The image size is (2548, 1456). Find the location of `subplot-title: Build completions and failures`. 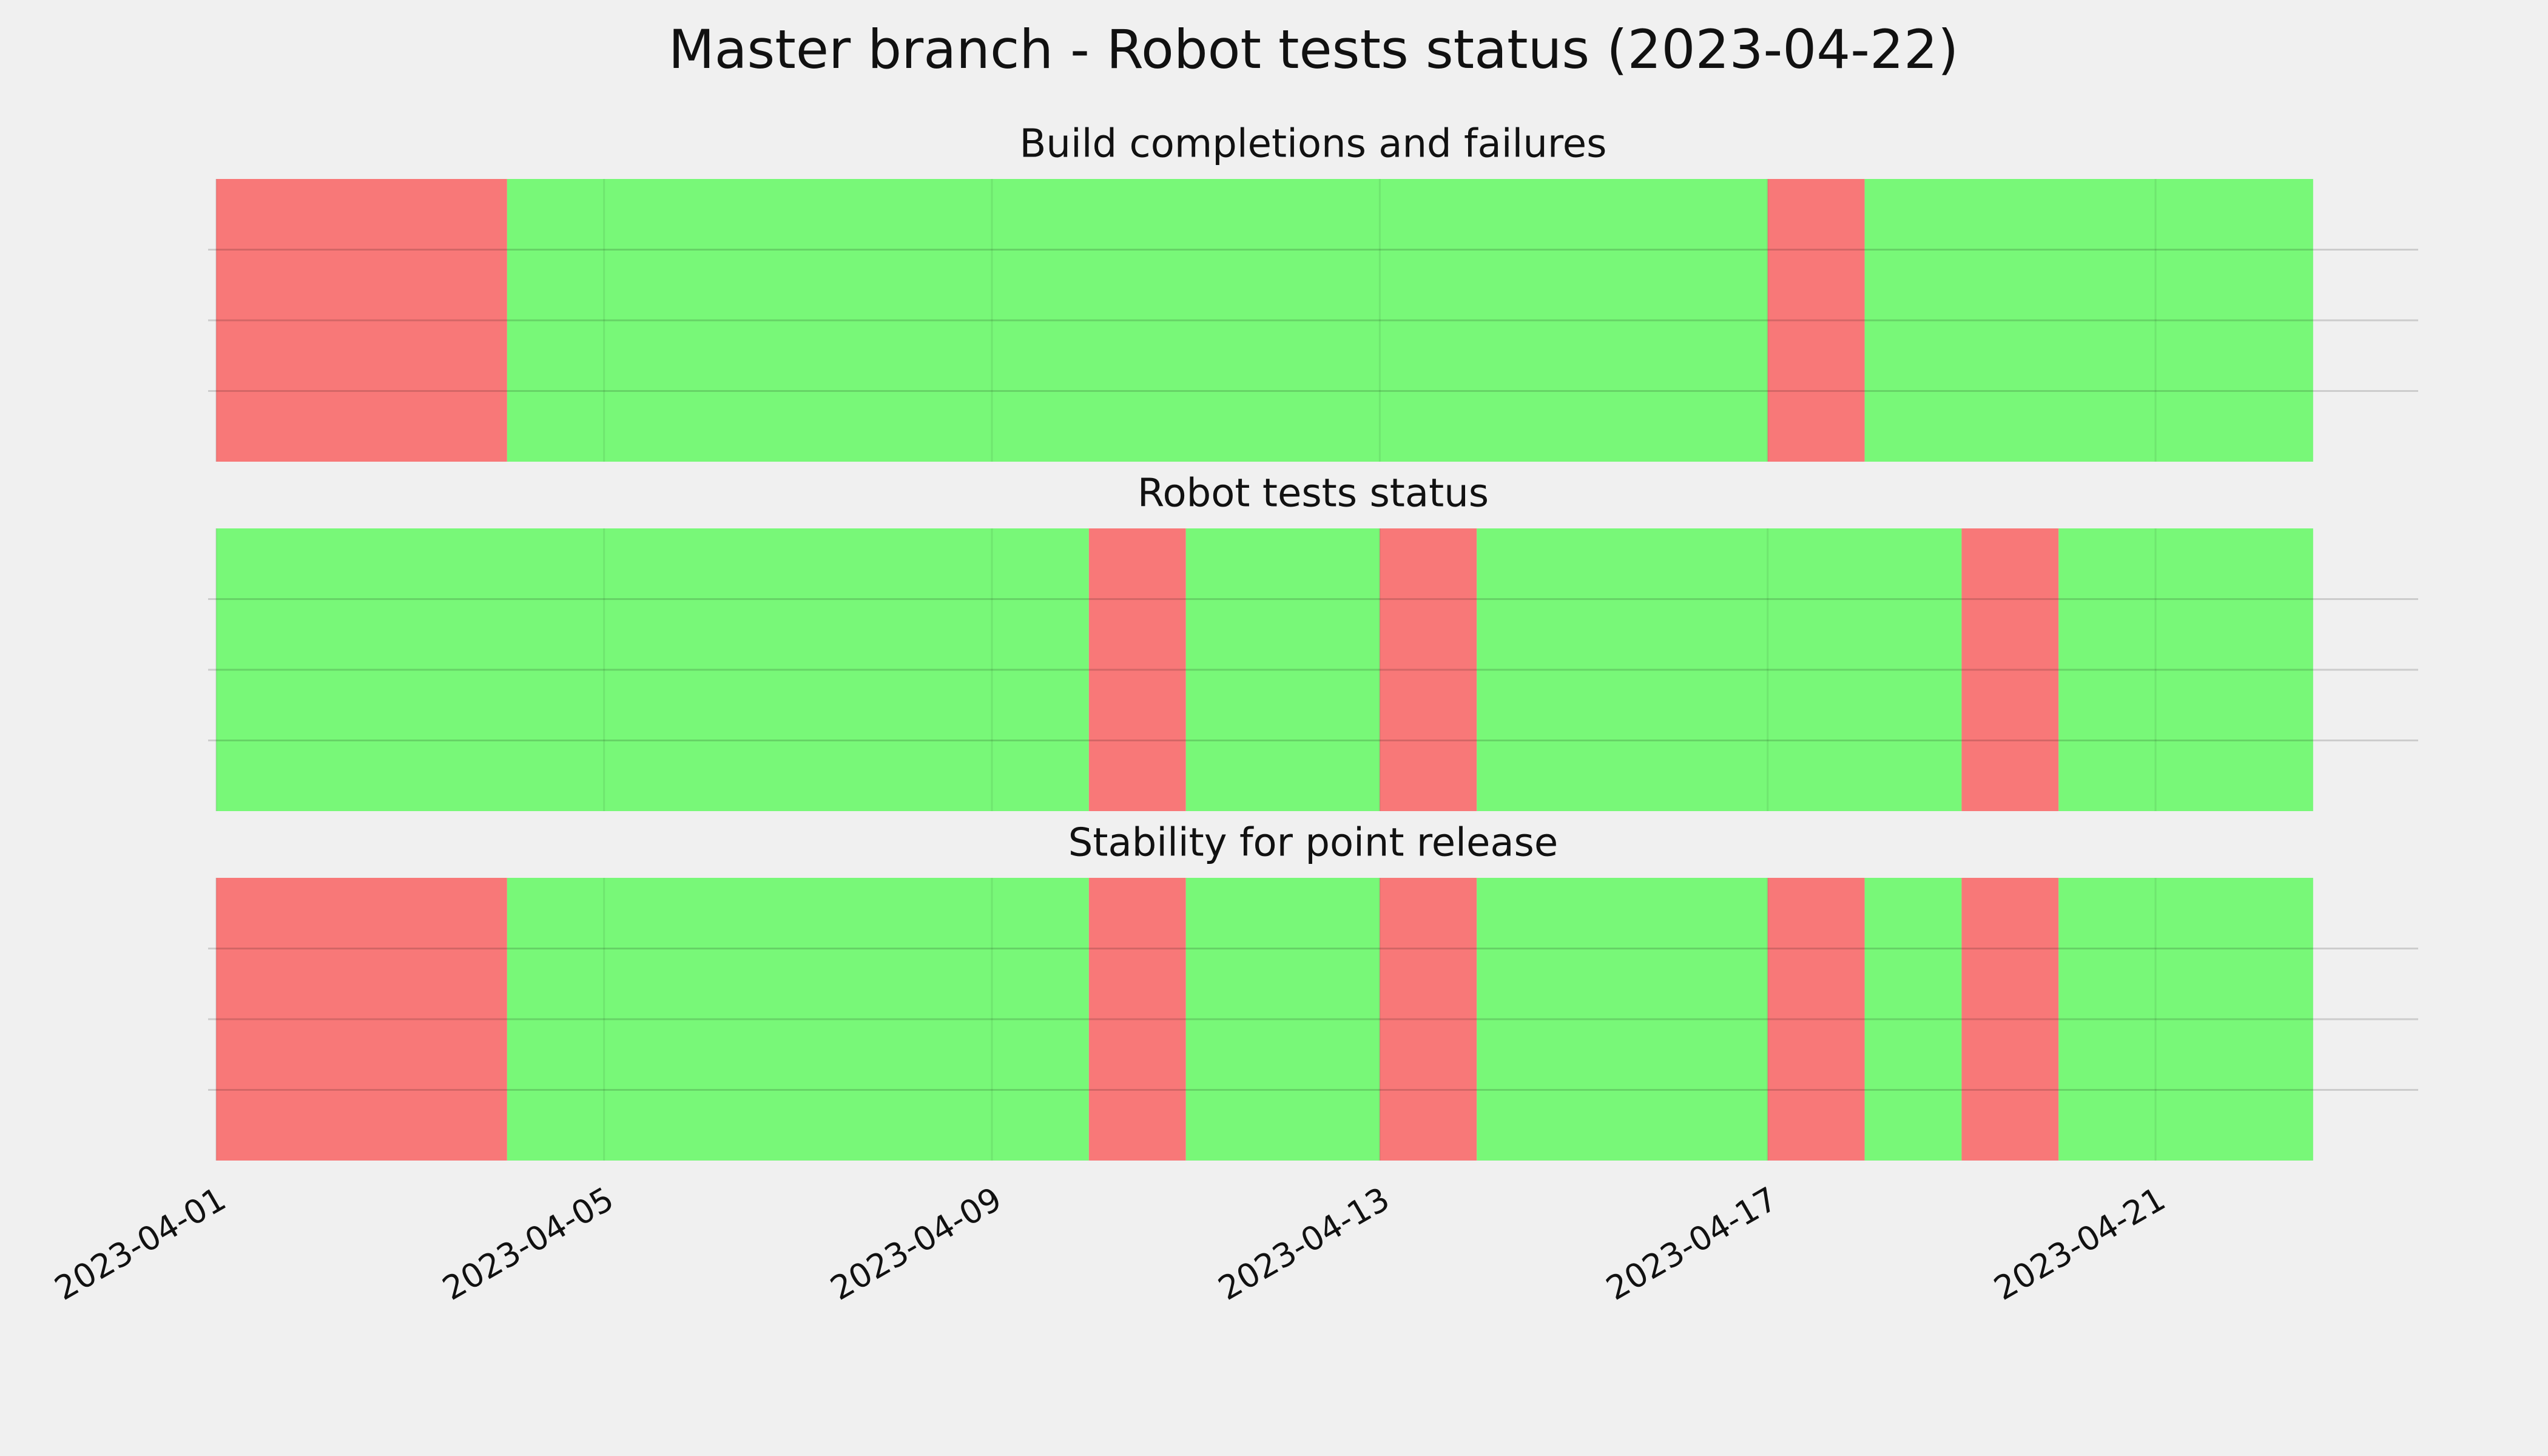

subplot-title: Build completions and failures is located at coordinates (1313, 144).